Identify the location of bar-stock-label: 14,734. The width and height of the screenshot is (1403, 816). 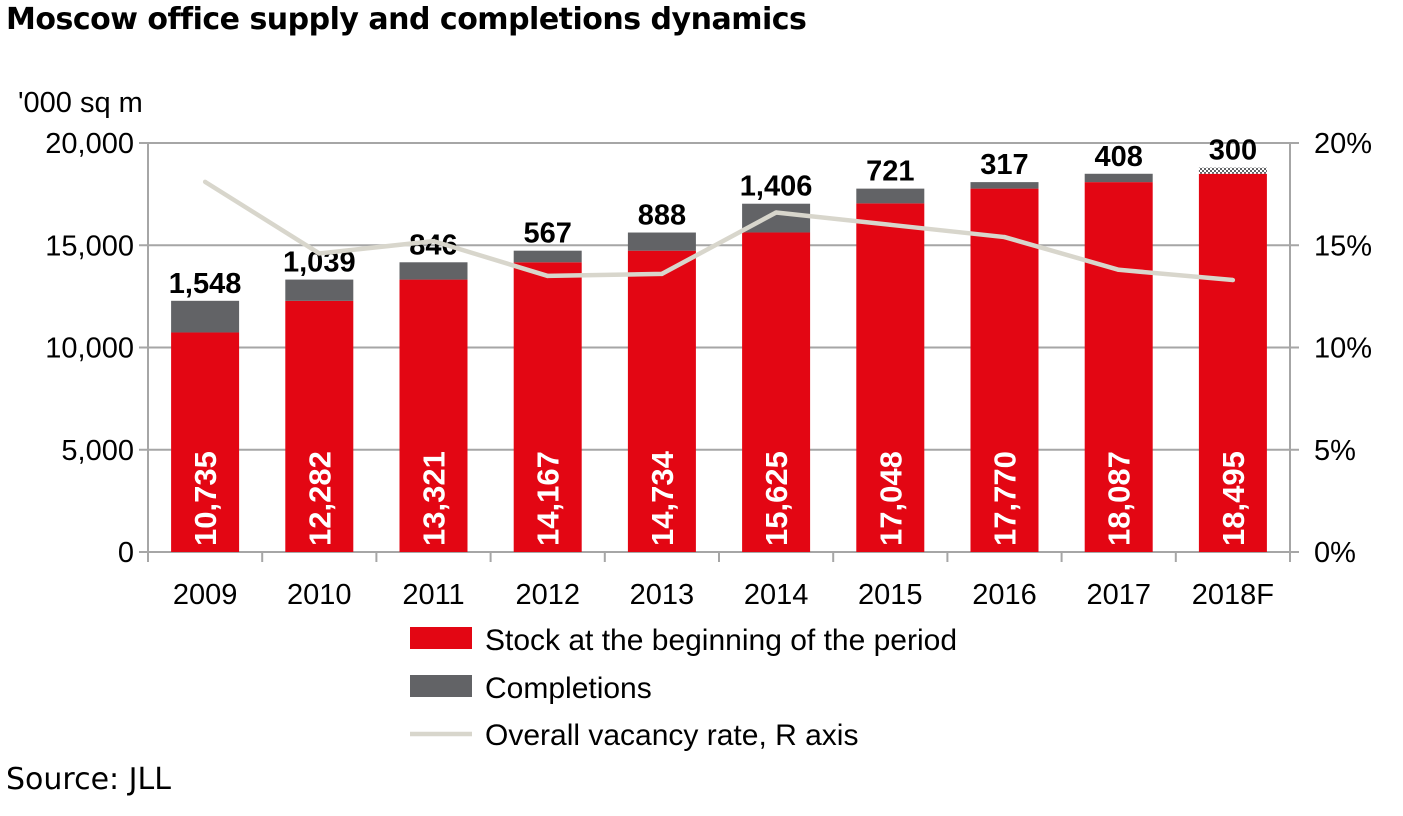
(662, 498).